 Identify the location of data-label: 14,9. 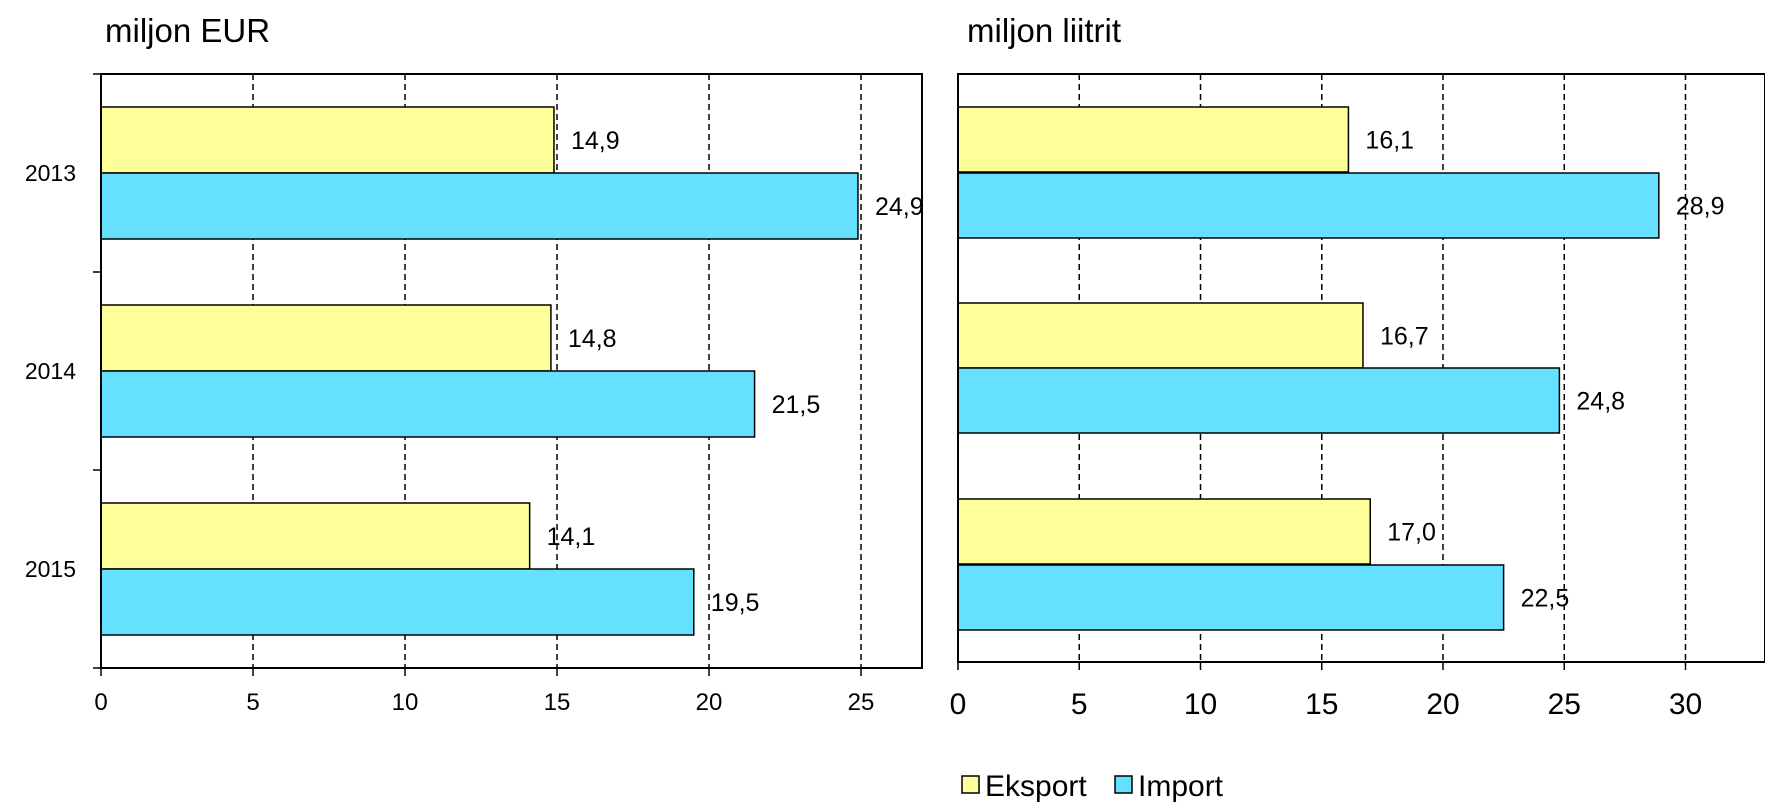
(595, 141).